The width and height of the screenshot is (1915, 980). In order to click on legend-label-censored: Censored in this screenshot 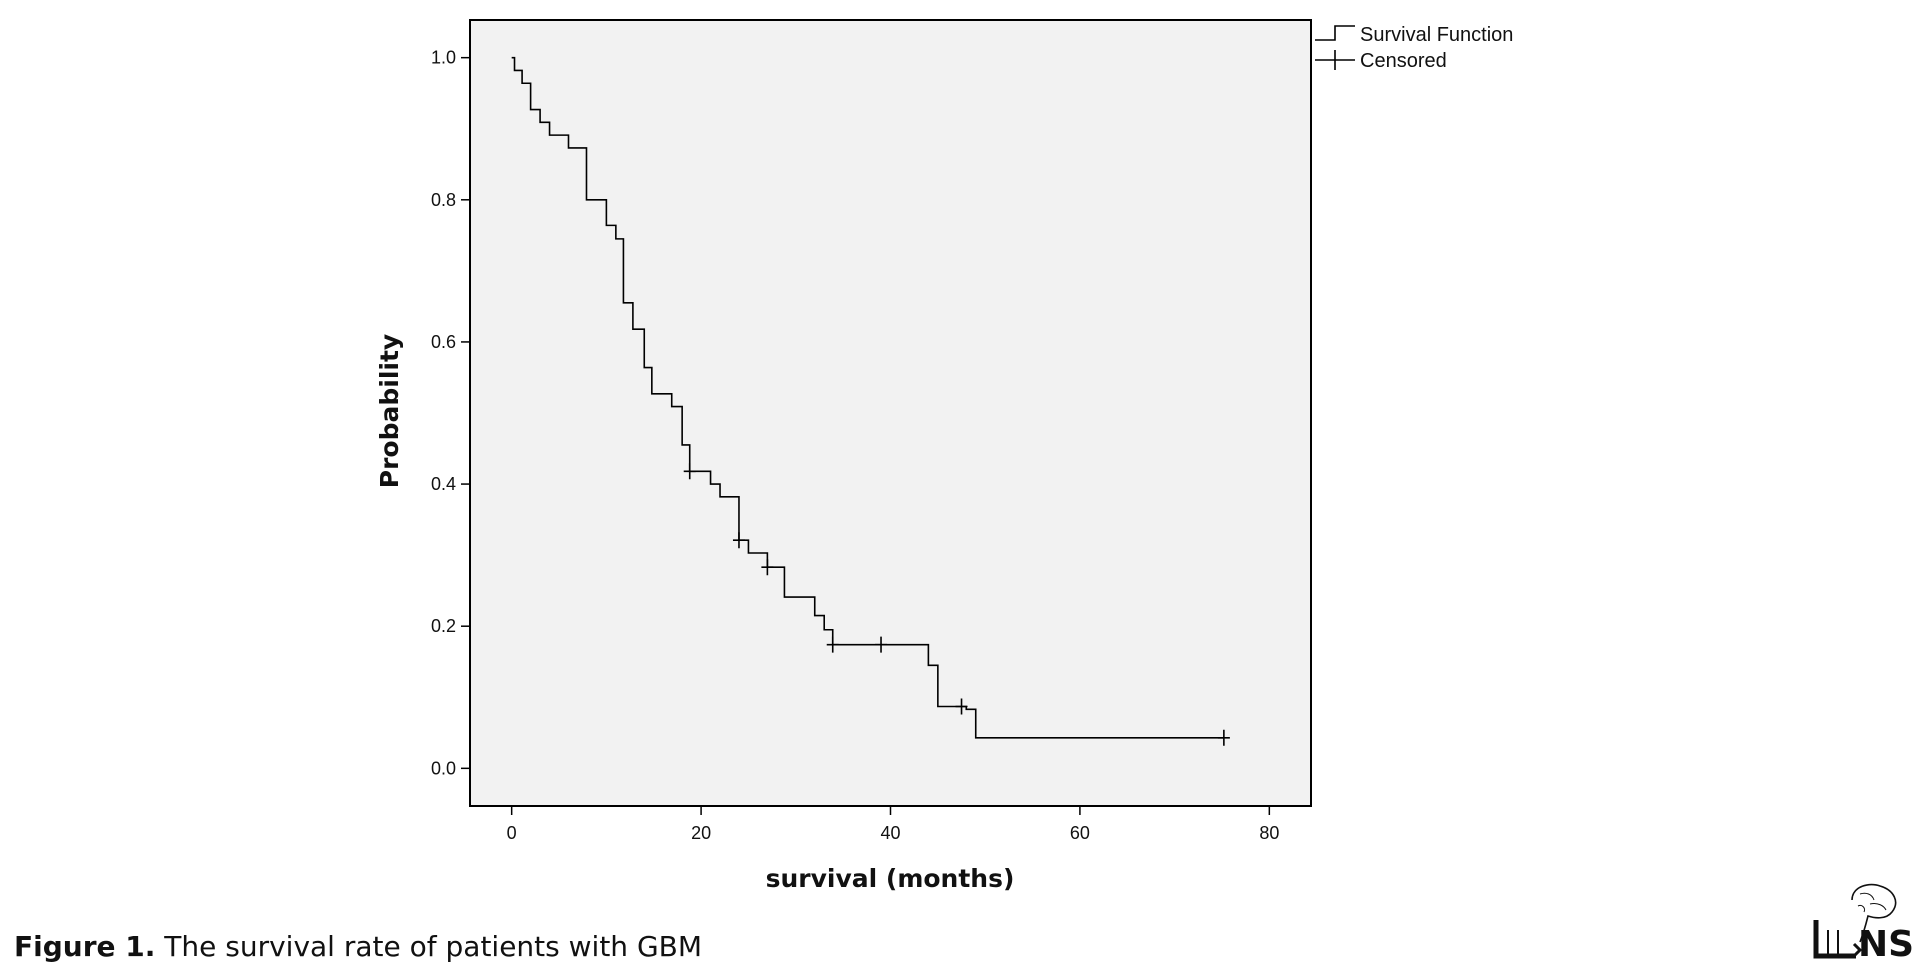, I will do `click(1403, 61)`.